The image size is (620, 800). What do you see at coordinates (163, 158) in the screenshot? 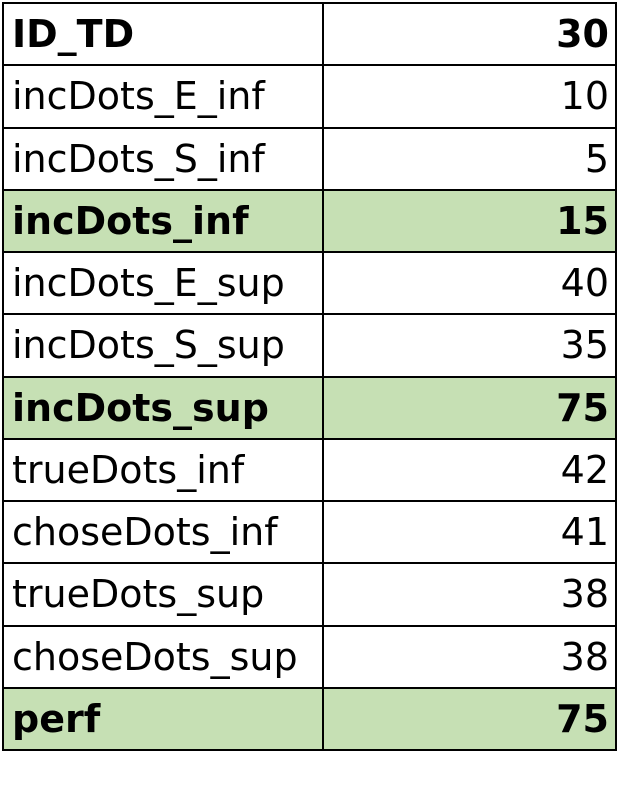
I see `row-label-cell: incDots_S_inf` at bounding box center [163, 158].